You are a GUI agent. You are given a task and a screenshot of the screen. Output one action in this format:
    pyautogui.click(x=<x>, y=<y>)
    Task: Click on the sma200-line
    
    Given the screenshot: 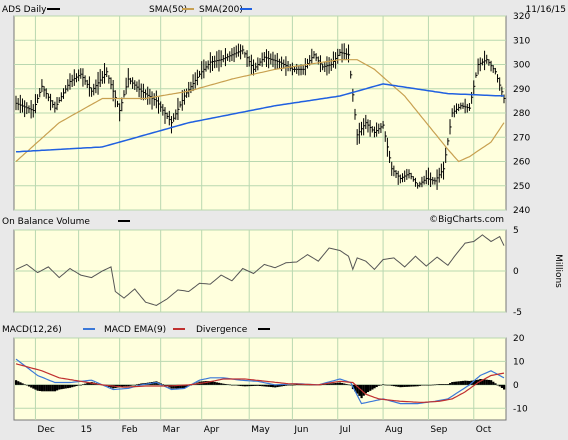 What is the action you would take?
    pyautogui.click(x=260, y=118)
    